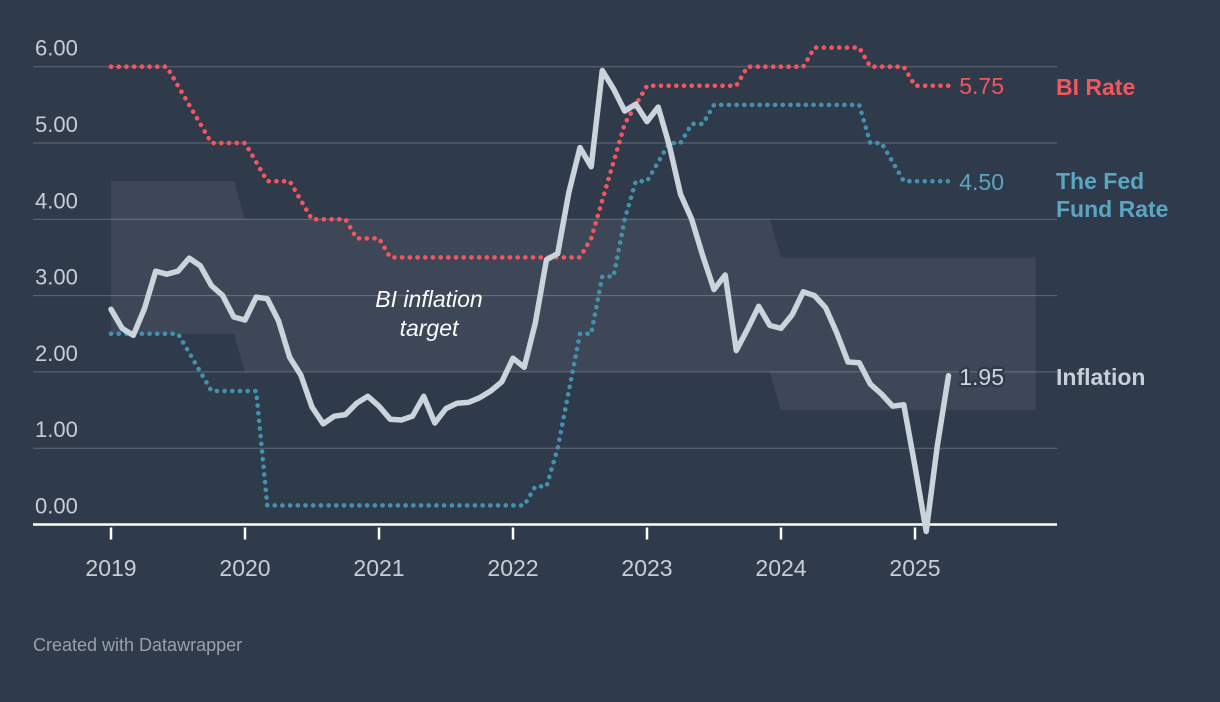 The height and width of the screenshot is (702, 1220). Describe the element at coordinates (244, 568) in the screenshot. I see `x-tick-label: 2020` at that location.